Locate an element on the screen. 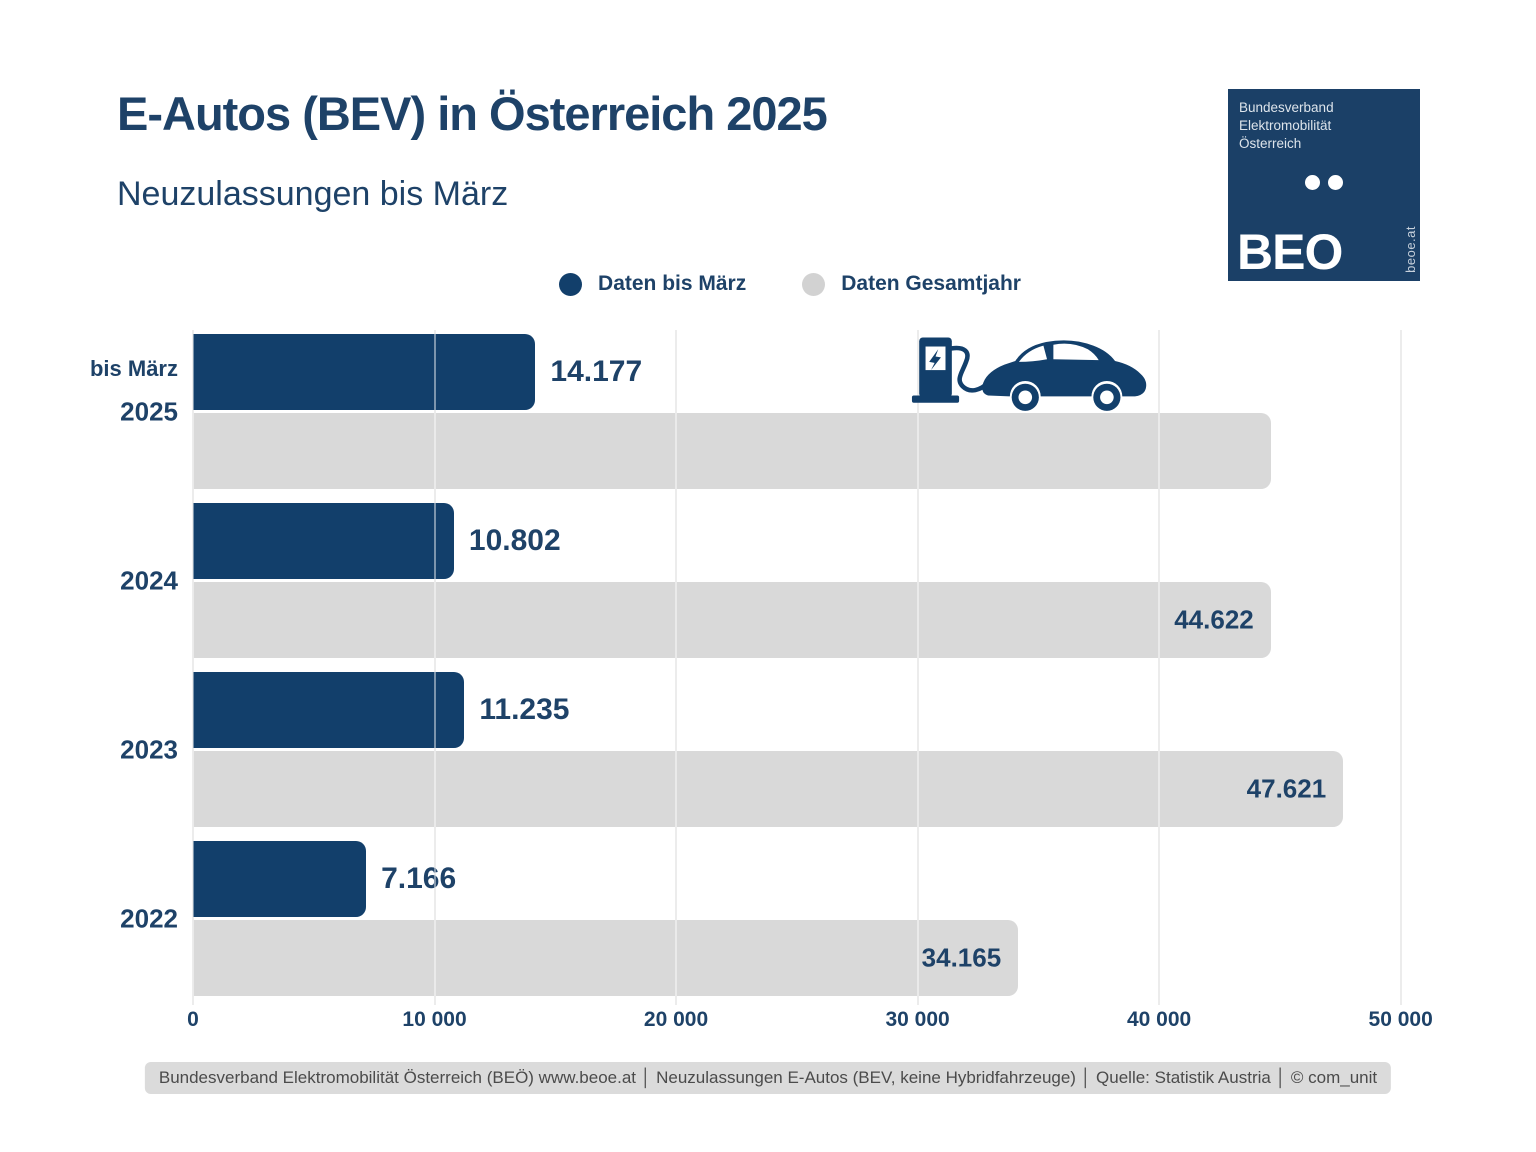  category-label-2025: 2025 is located at coordinates (149, 411).